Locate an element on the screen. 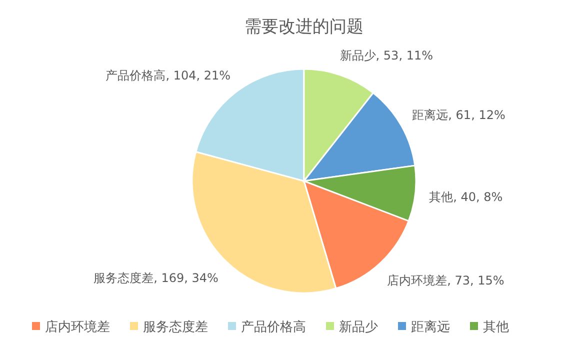  chart-title: 需要改进的问题 is located at coordinates (304, 27).